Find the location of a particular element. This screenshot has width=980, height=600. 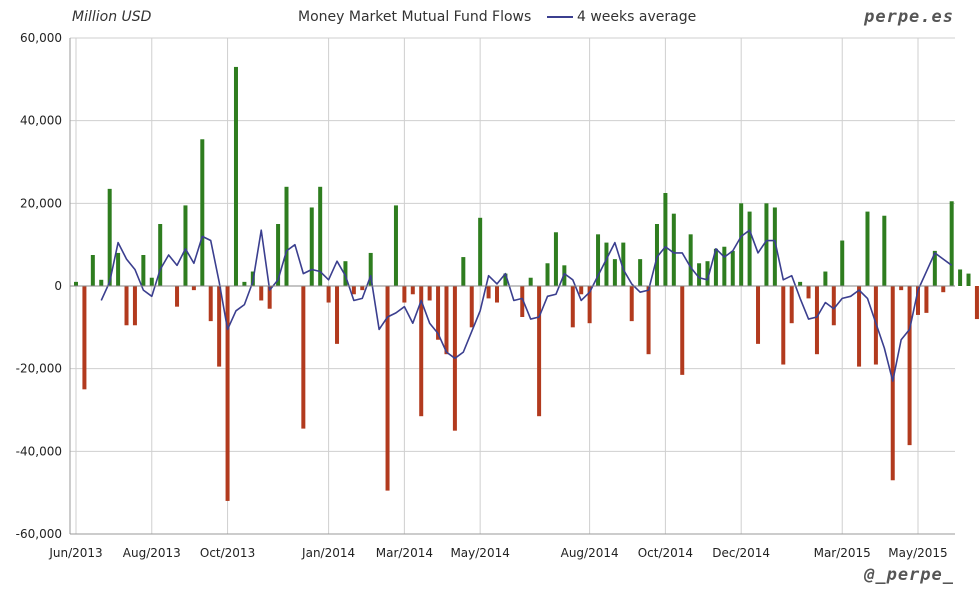

x-tick-label: May/2014 is located at coordinates (479, 553).